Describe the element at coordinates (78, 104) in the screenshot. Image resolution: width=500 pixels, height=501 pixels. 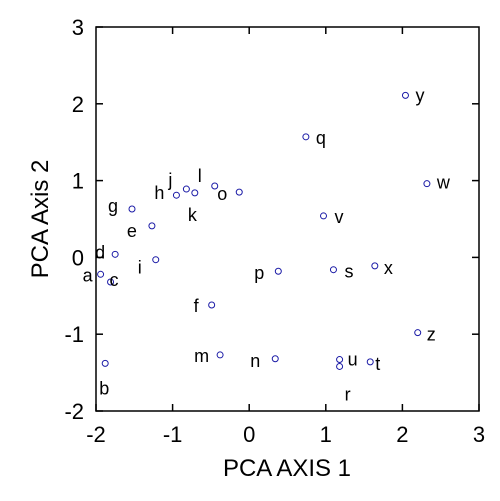
I see `y-tick-label: 2` at that location.